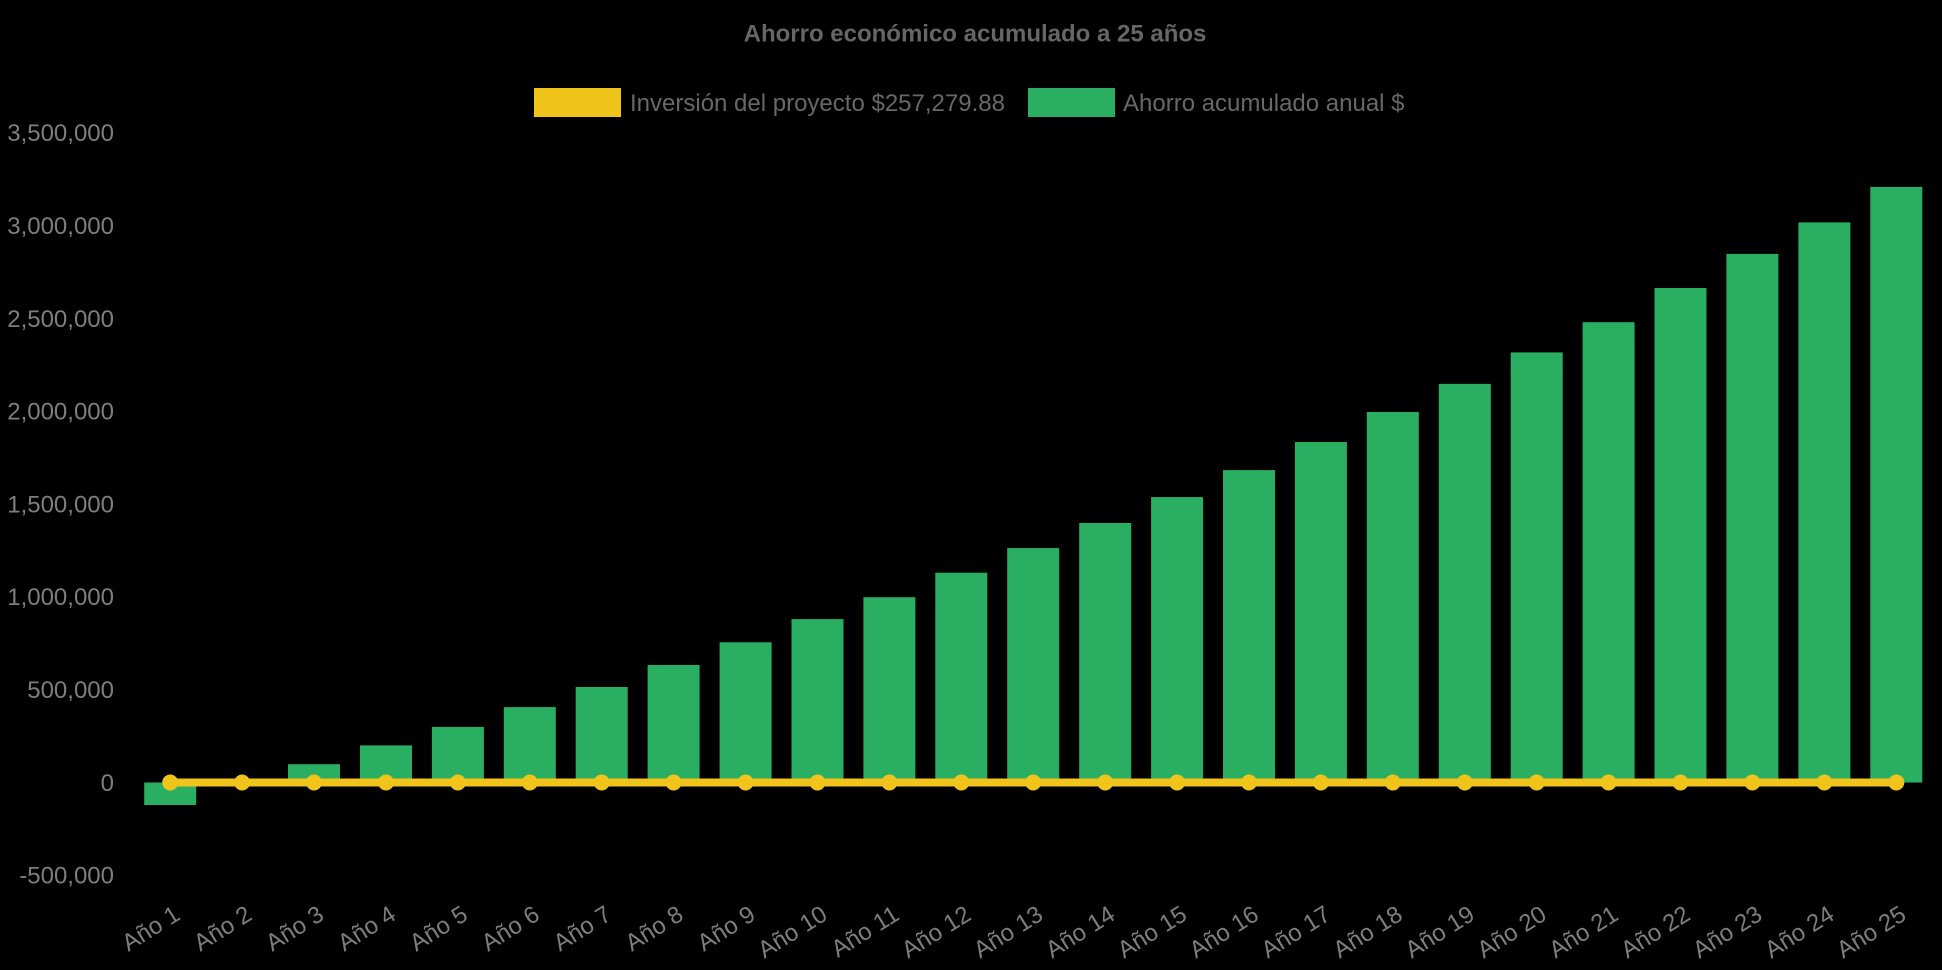 The height and width of the screenshot is (970, 1942). I want to click on svg-text: Año 11, so click(865, 932).